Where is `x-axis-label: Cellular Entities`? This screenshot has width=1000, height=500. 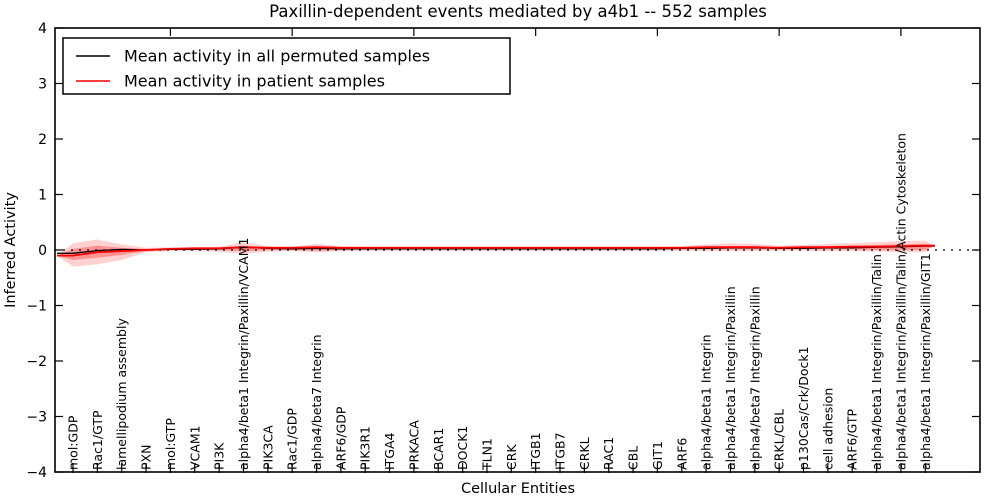 x-axis-label: Cellular Entities is located at coordinates (518, 489).